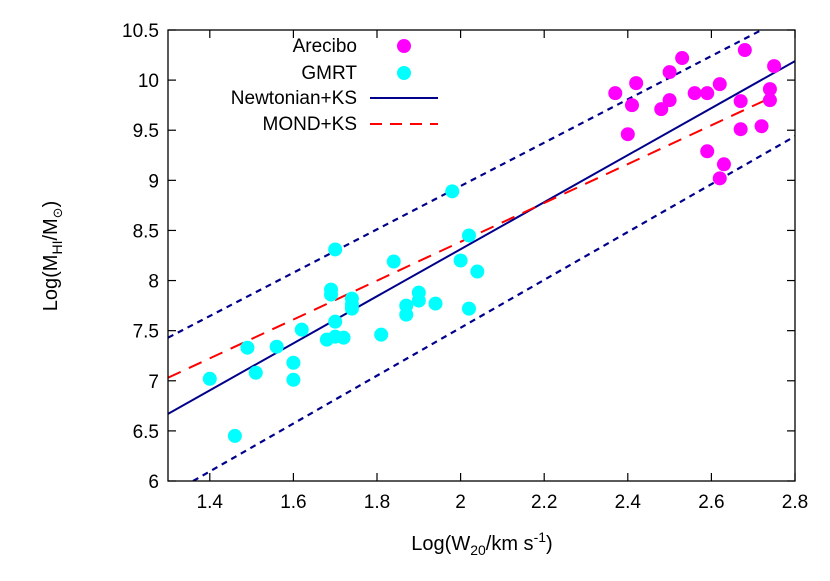 This screenshot has width=830, height=581. I want to click on y-axis-title-sub: HI, so click(57, 248).